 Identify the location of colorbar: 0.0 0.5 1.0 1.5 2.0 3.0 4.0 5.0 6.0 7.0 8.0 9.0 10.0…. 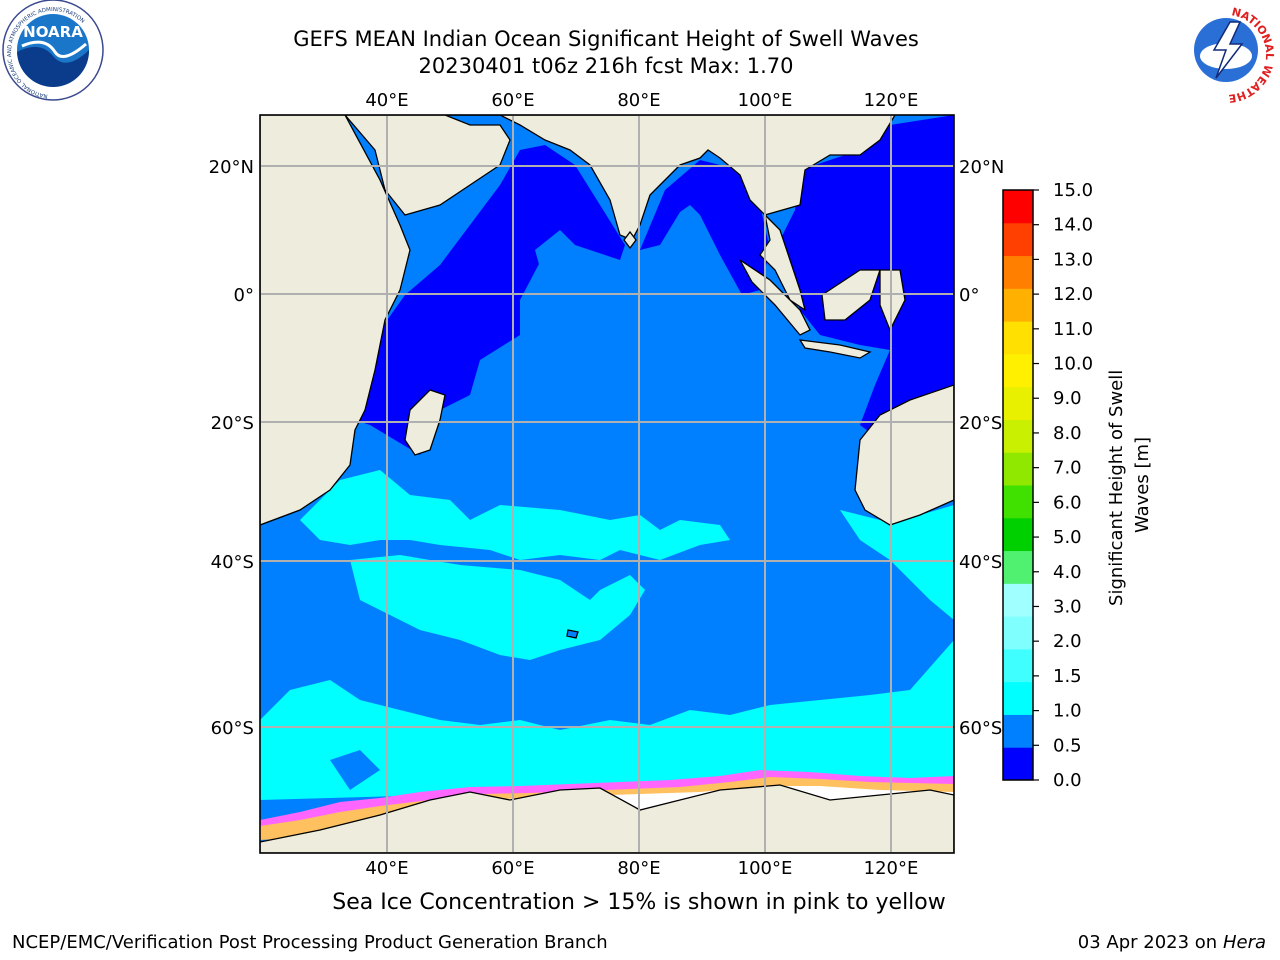
(1047, 485).